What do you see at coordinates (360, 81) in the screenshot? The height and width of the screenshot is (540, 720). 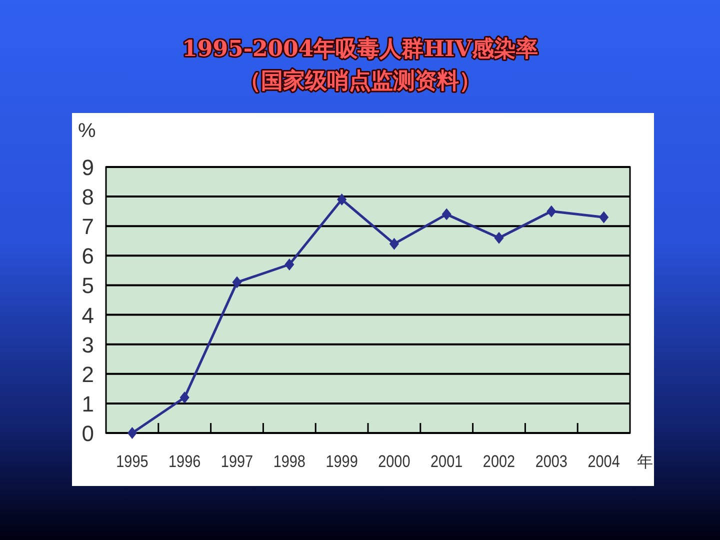 I see `chart-subtitle: （国家级哨点监测资料）` at bounding box center [360, 81].